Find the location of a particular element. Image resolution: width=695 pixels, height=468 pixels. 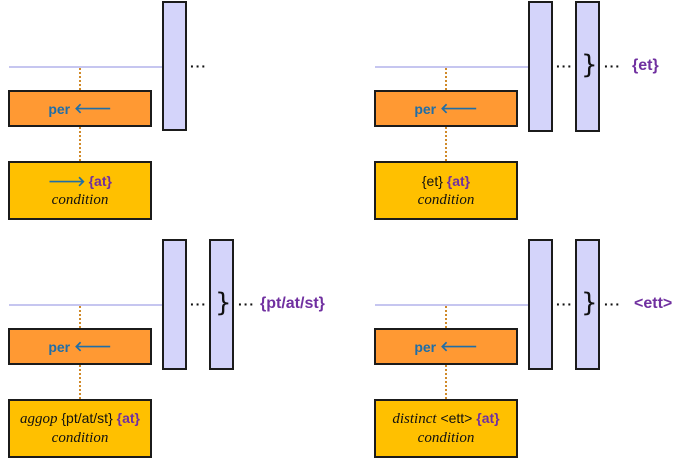

condition-box: {et} {at} condition is located at coordinates (446, 190).